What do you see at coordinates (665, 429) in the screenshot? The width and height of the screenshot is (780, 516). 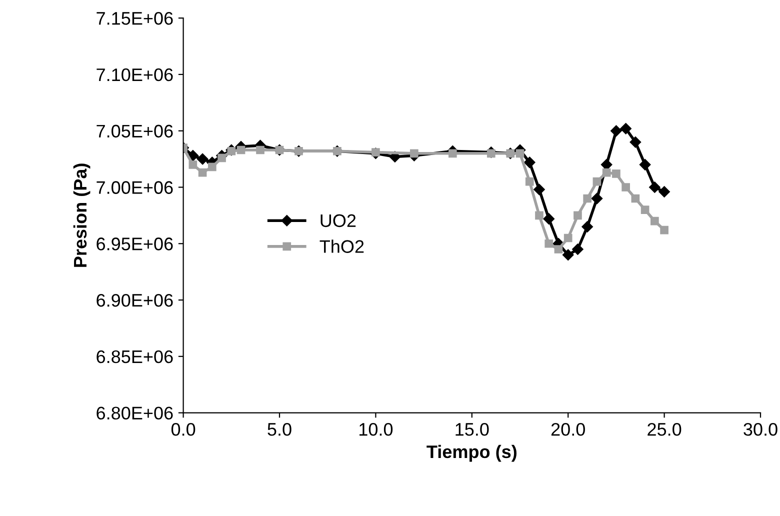 I see `x-tick-label: 25.0` at bounding box center [665, 429].